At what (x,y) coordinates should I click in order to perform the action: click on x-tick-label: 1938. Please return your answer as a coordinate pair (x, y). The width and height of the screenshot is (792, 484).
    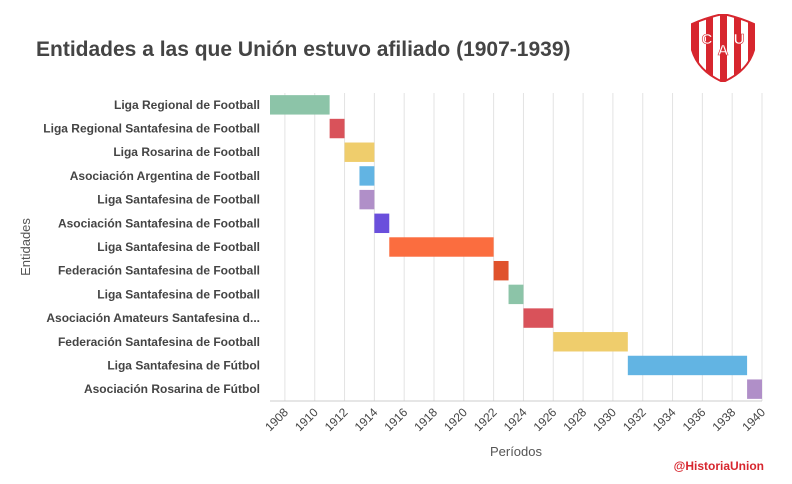
    Looking at the image, I should click on (724, 419).